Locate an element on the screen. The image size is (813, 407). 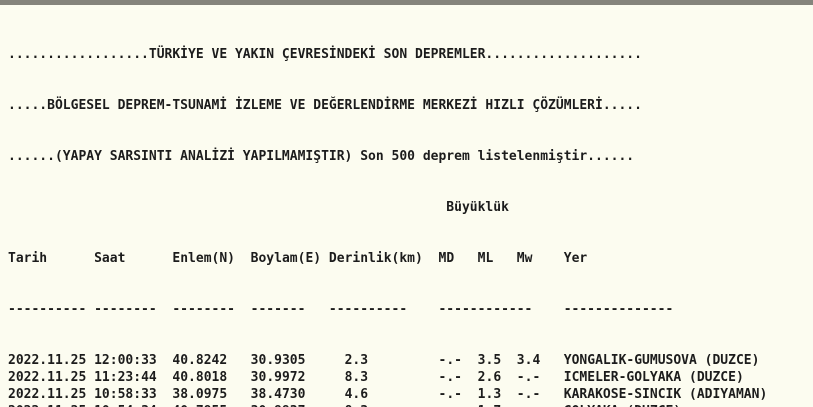
column-header-ml: ML is located at coordinates (474, 258).